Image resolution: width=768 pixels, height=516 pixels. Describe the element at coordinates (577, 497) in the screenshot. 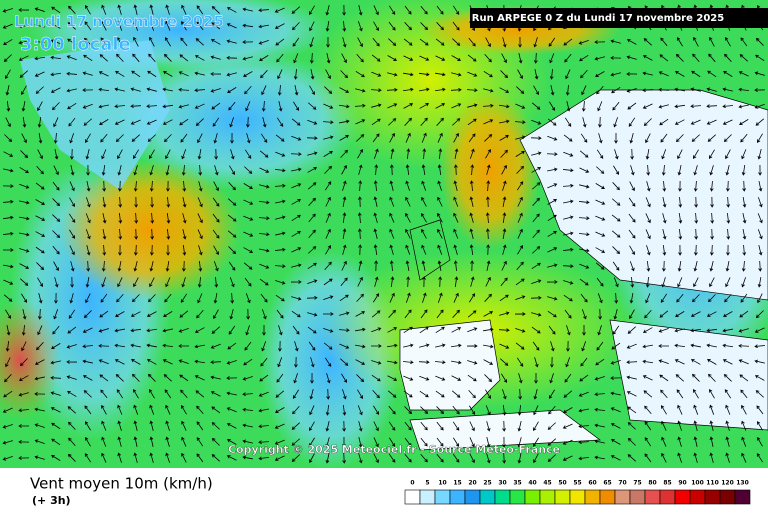

I see `legend-swatch` at that location.